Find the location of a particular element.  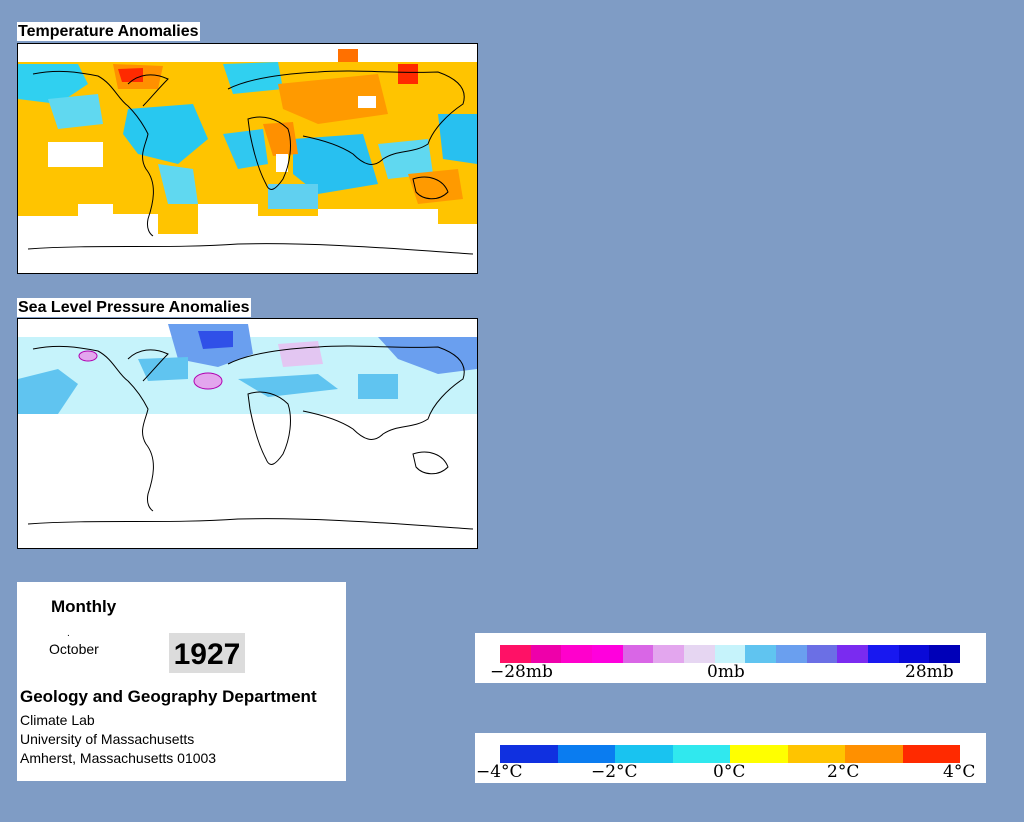

pressure-legend: −28mb 0mb 28mb is located at coordinates (730, 658).